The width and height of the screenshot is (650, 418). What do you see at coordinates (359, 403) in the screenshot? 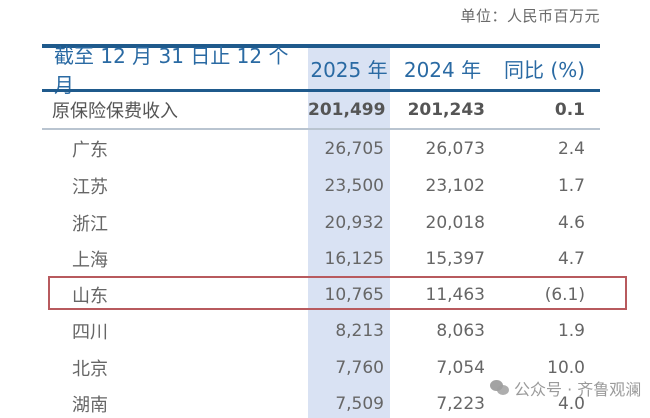
I see `value-2025: 7,509` at bounding box center [359, 403].